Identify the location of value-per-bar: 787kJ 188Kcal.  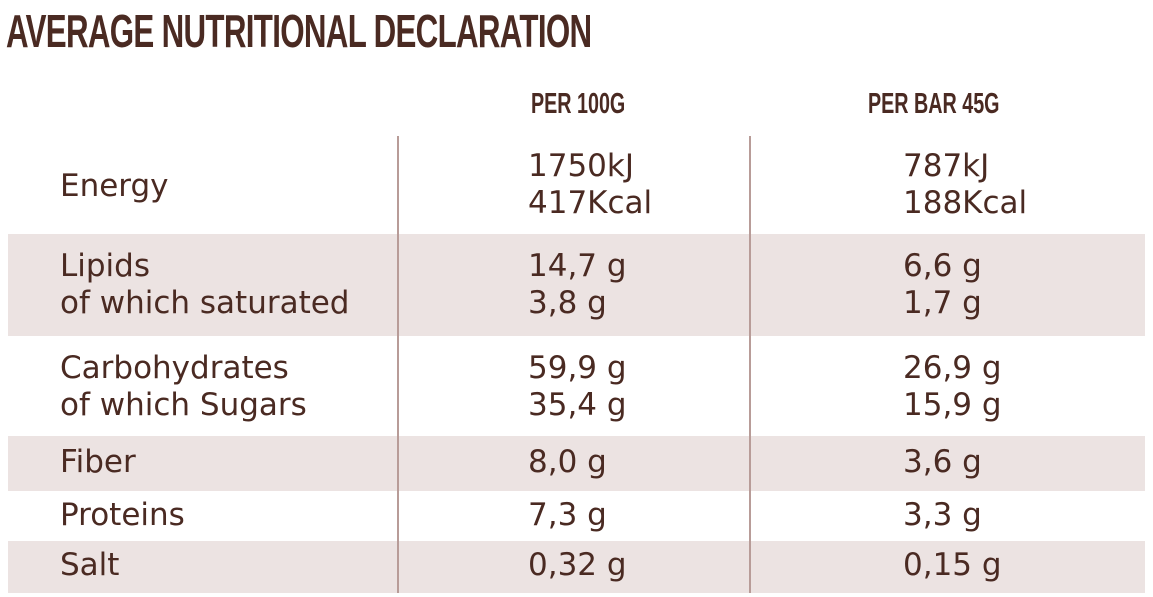
(965, 184).